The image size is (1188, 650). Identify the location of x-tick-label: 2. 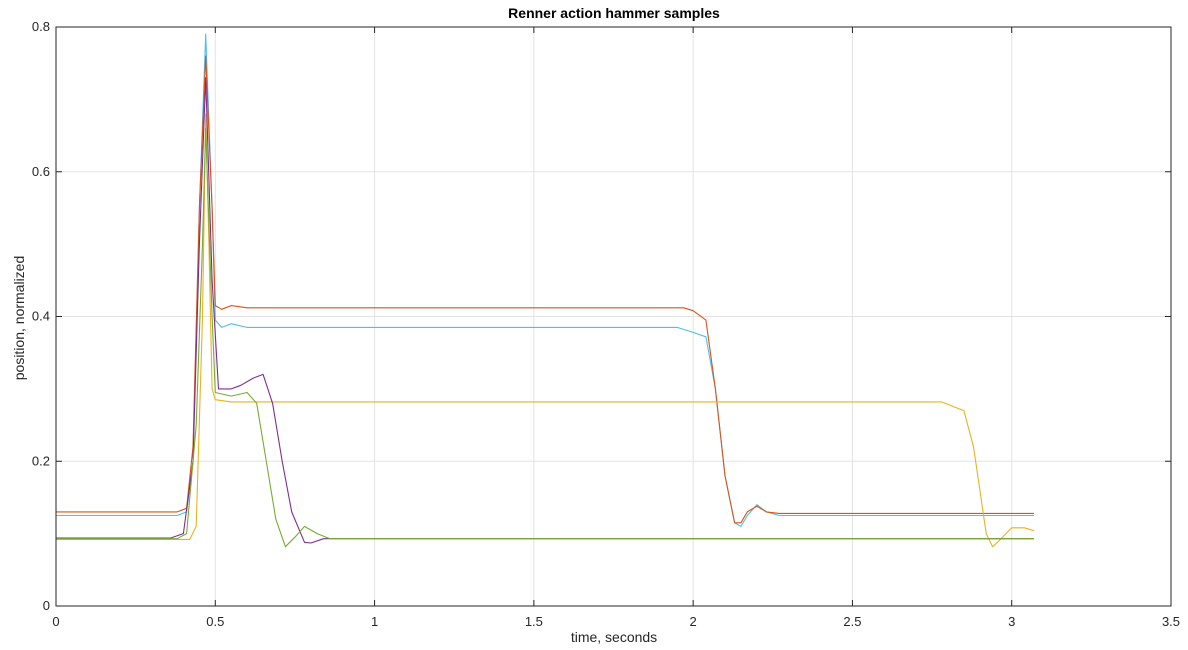
(693, 621).